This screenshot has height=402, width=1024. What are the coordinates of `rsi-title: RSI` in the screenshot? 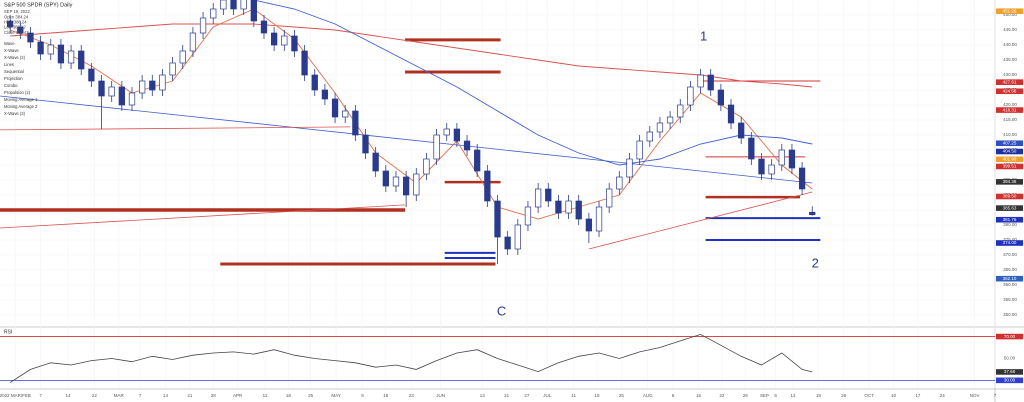 It's located at (8, 332).